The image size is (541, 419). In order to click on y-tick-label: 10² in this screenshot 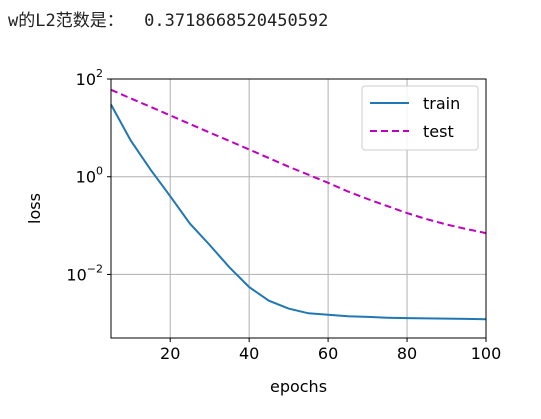, I will do `click(89, 78)`.